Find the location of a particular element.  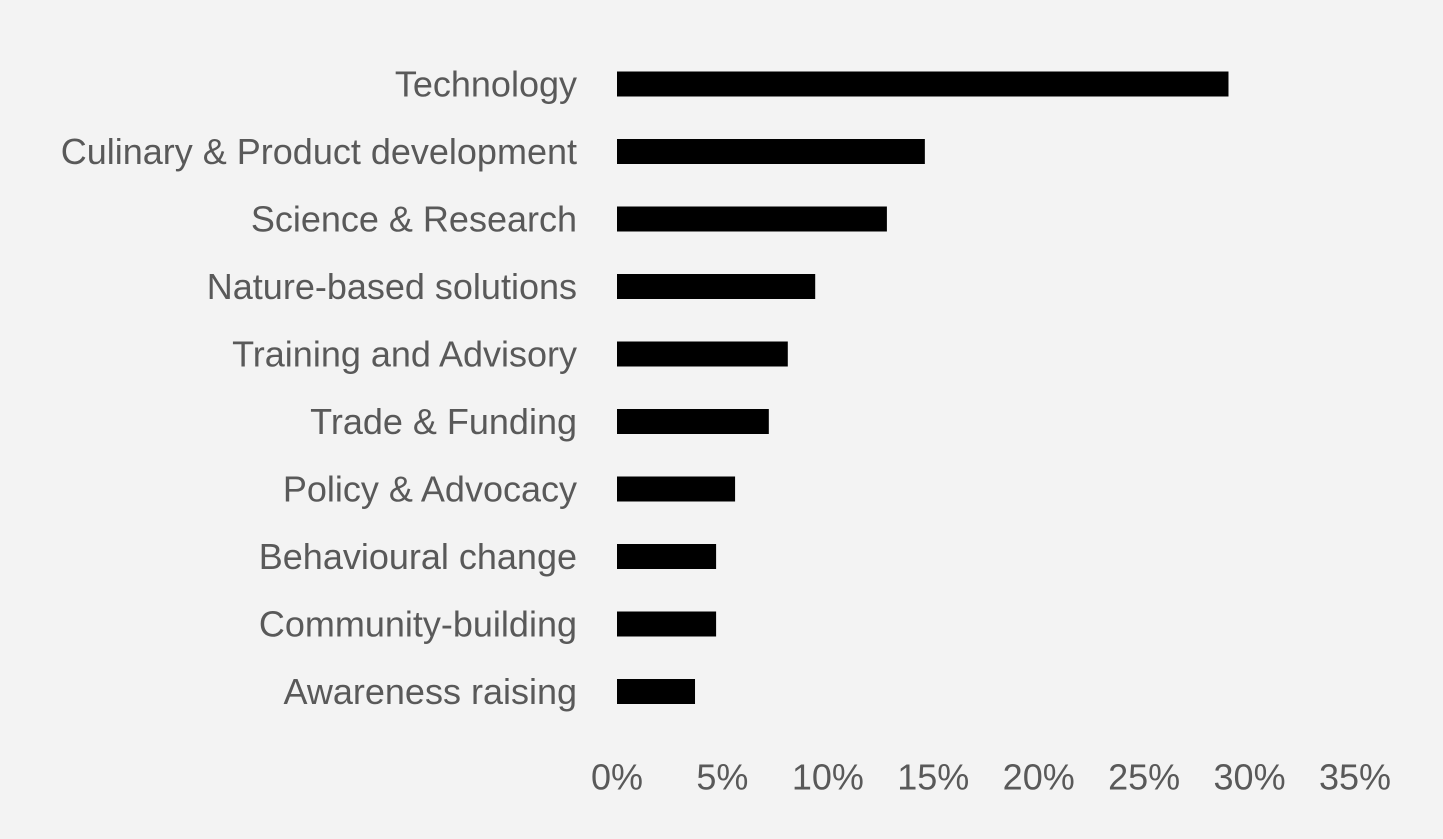

x-tick-label-20: 20% is located at coordinates (1039, 777).